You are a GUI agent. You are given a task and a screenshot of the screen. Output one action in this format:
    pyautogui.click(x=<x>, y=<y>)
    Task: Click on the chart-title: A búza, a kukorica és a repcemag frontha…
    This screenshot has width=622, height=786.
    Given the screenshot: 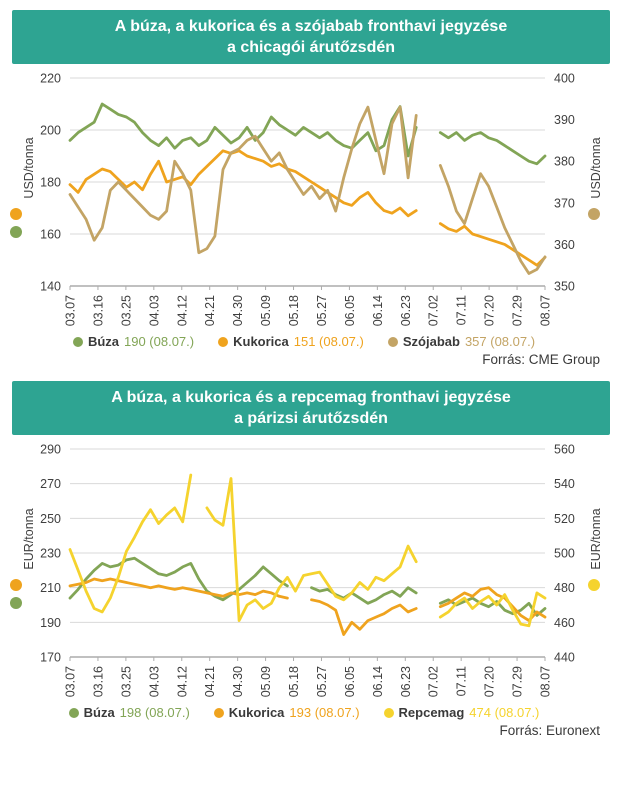 What is the action you would take?
    pyautogui.click(x=311, y=408)
    